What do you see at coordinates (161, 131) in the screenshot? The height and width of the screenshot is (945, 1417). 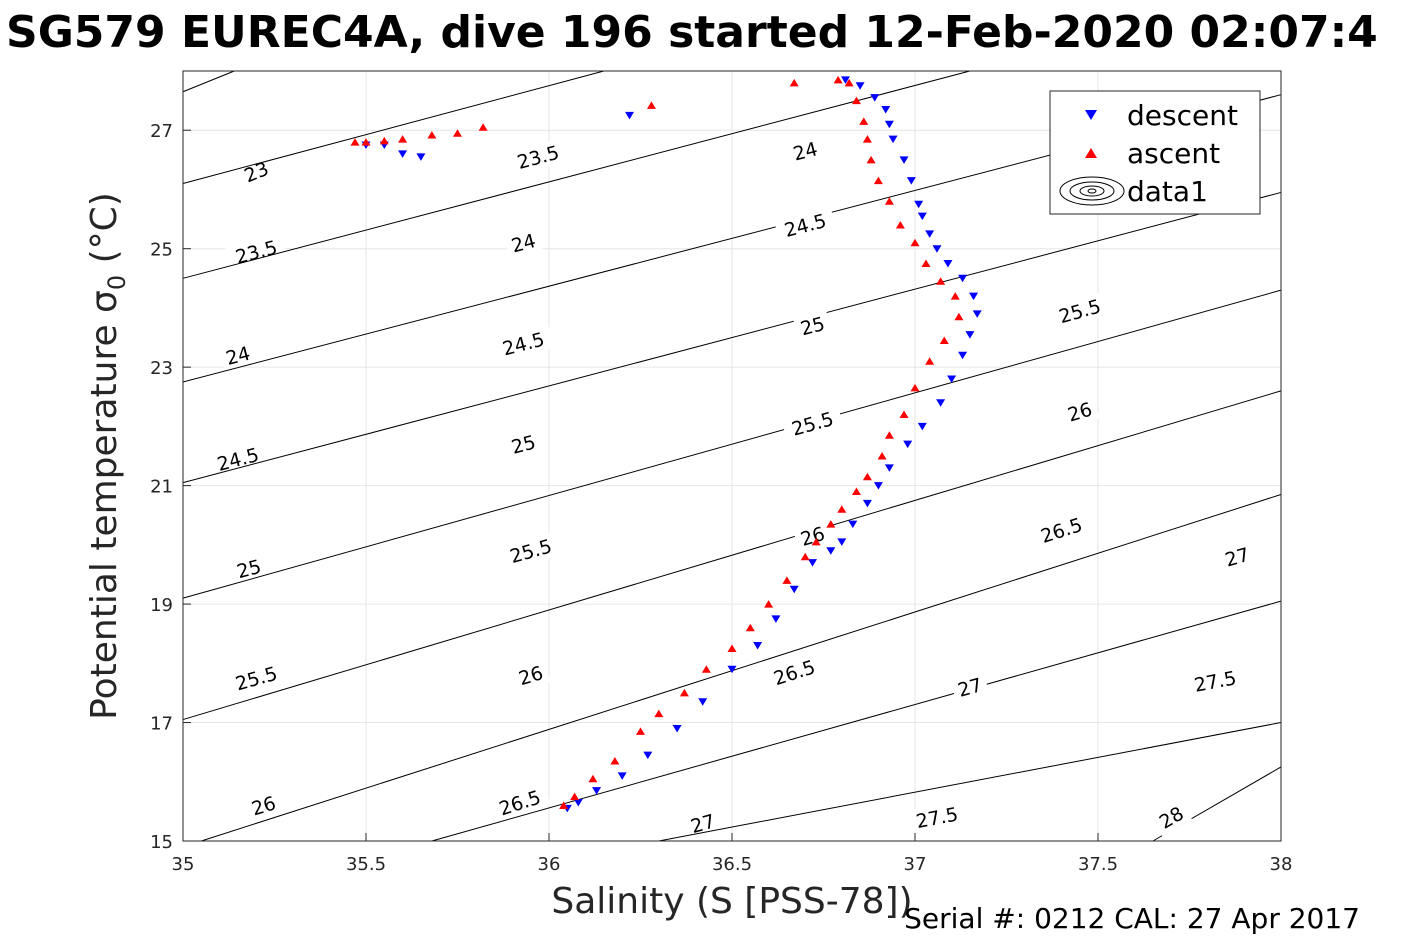 I see `y-tick-label: 27` at bounding box center [161, 131].